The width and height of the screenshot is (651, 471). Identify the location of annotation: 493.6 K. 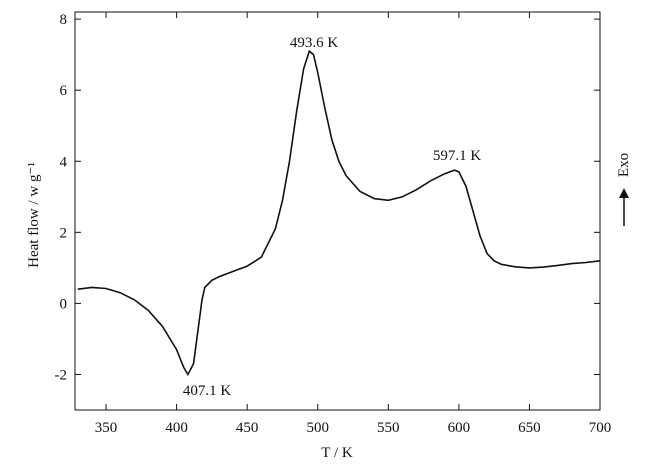
(314, 43).